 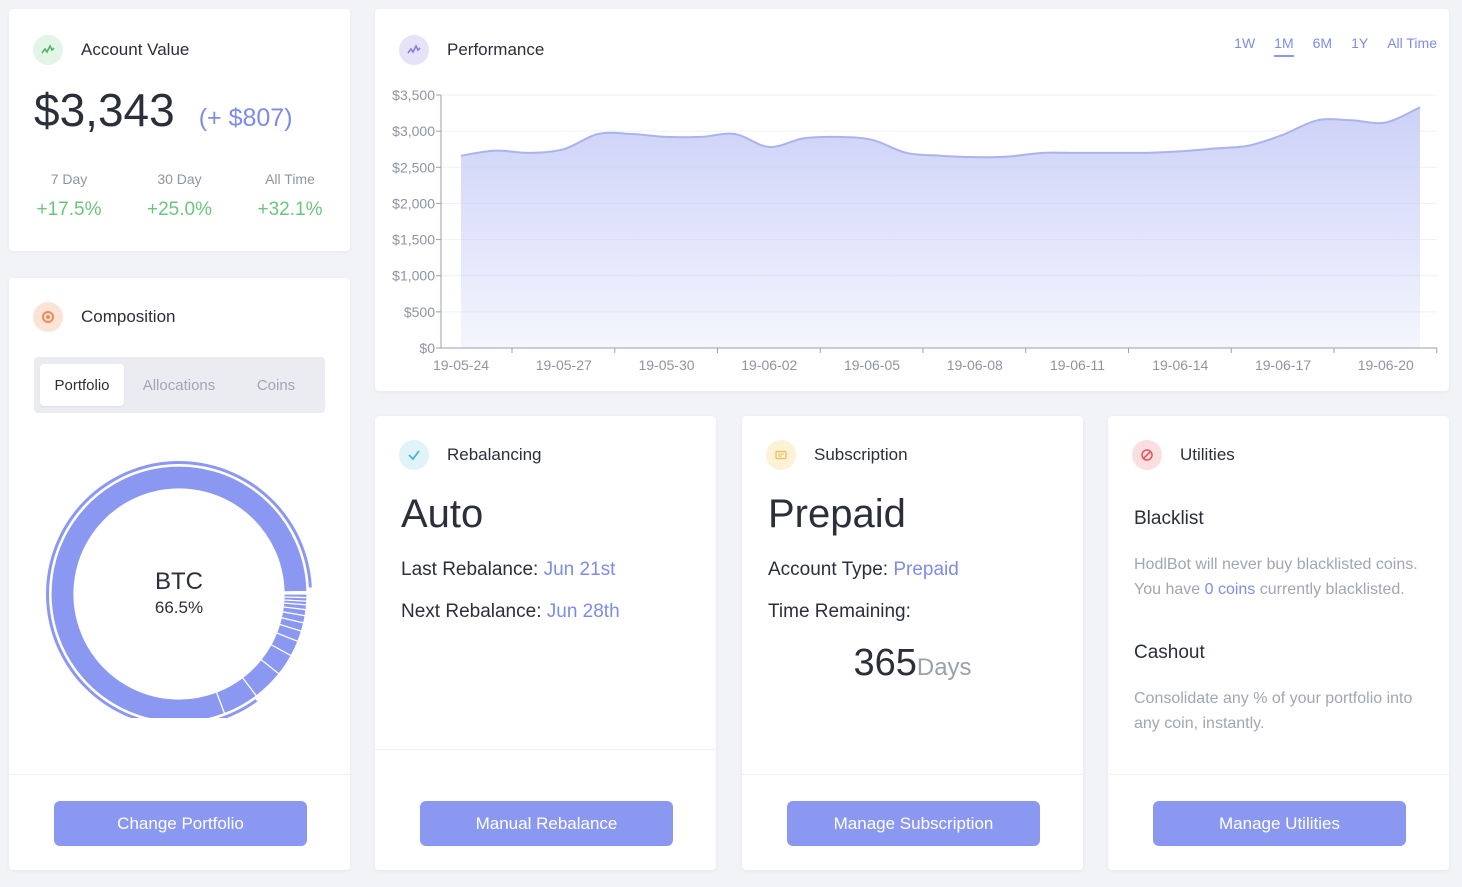 I want to click on last-rebalance-value: Jun 21st, so click(x=579, y=569).